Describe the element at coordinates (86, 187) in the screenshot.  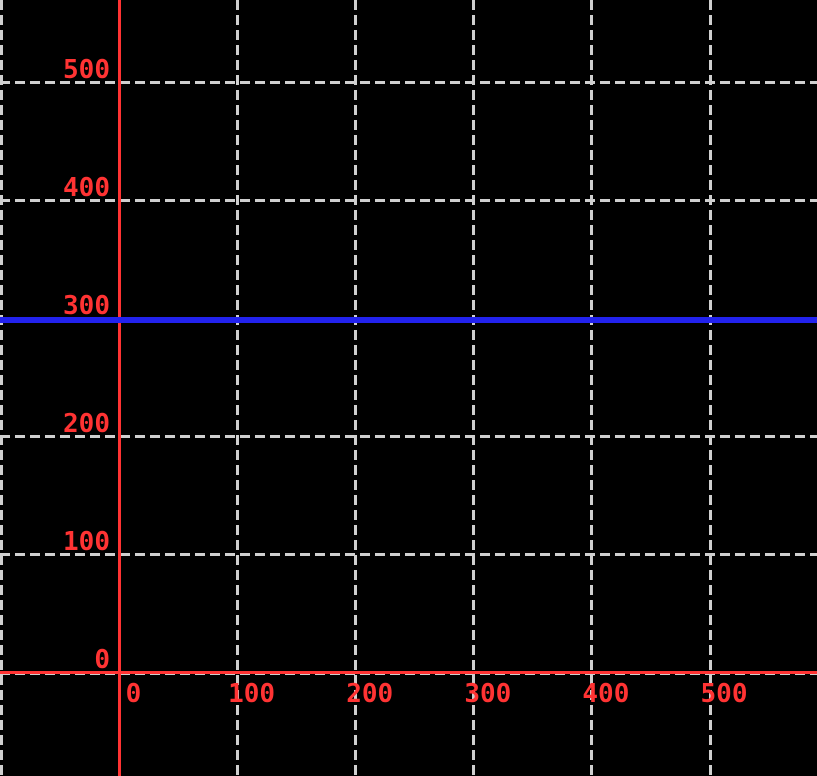
I see `y-tick-label: 400` at that location.